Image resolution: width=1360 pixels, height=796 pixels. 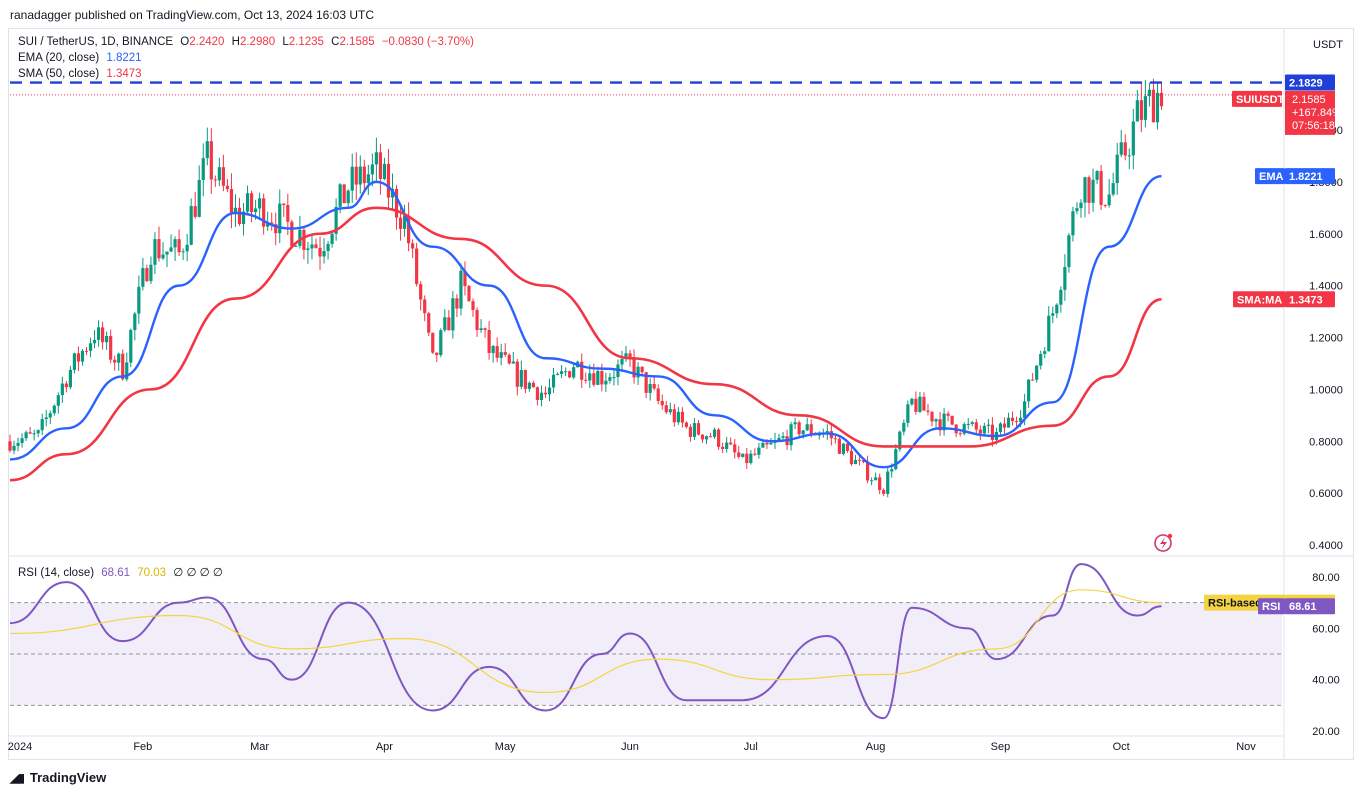 What do you see at coordinates (122, 572) in the screenshot?
I see `legend-rsi-row: RSI (14, close) 68.61 70.03 ∅ ∅ ∅ ∅` at bounding box center [122, 572].